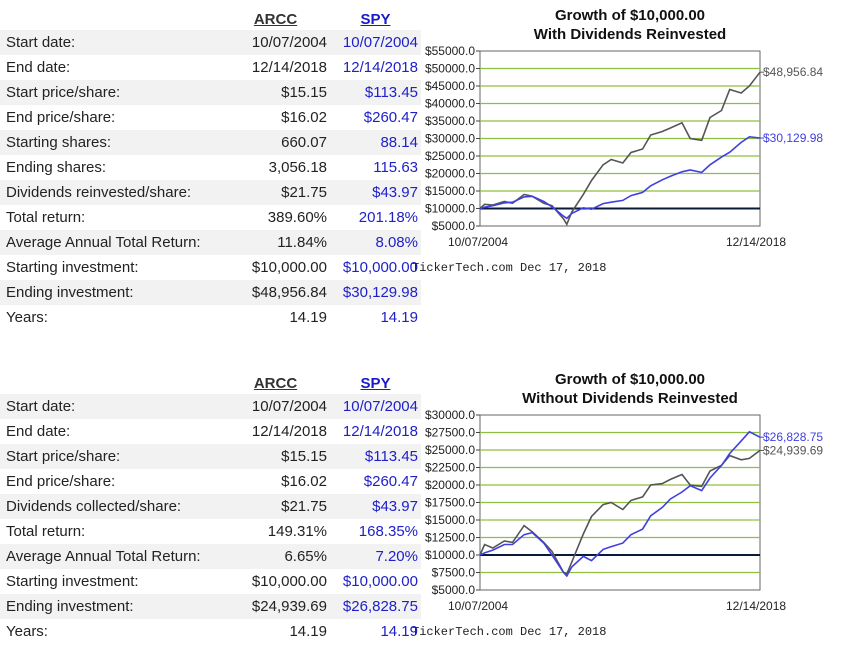 This screenshot has width=843, height=664. What do you see at coordinates (275, 242) in the screenshot?
I see `ticker1-value: 11.84%` at bounding box center [275, 242].